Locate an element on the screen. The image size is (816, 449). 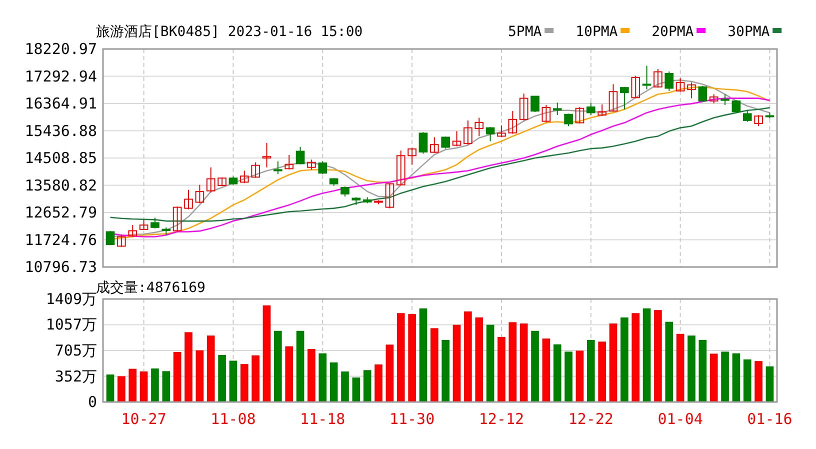
y-tick-label: 11724.76 is located at coordinates (60, 239).